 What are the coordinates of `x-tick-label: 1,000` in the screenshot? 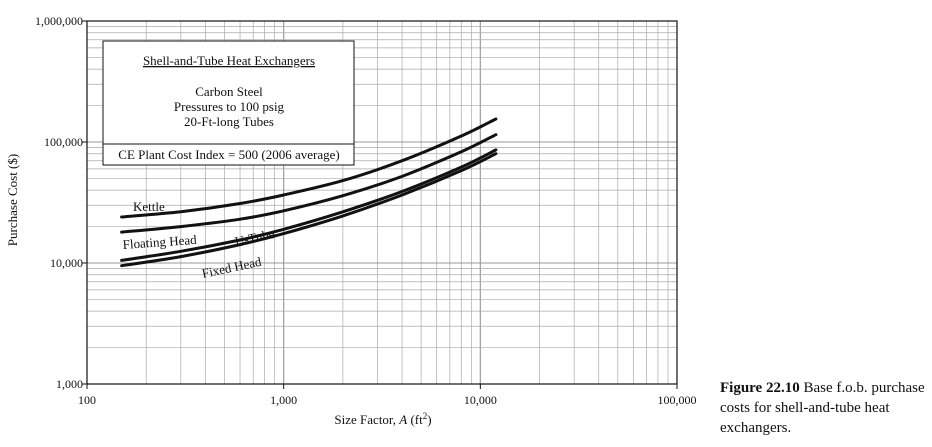 It's located at (283, 400).